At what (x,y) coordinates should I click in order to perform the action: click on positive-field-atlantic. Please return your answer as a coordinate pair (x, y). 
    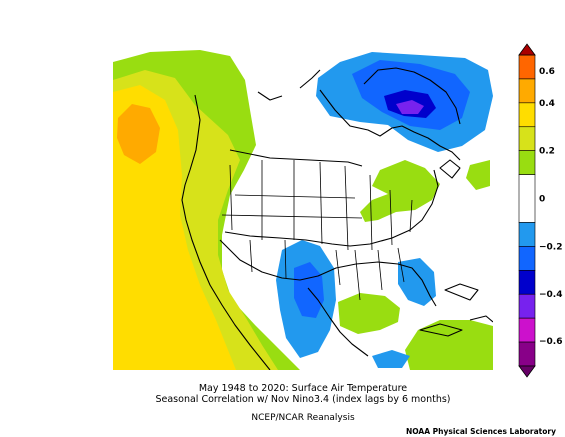
    Looking at the image, I should click on (369, 313).